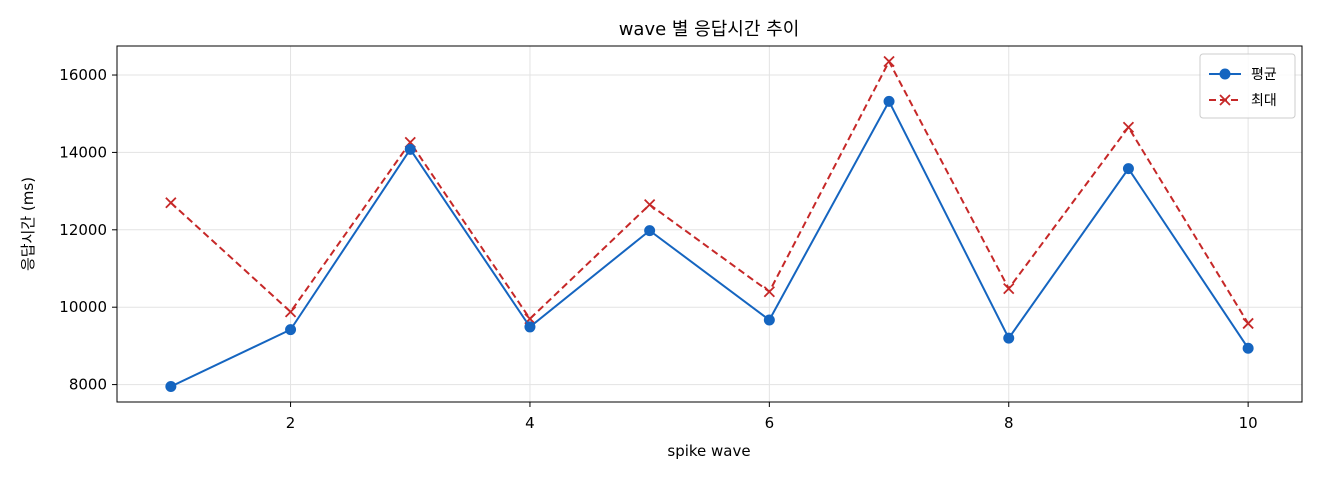 The height and width of the screenshot is (480, 1320). What do you see at coordinates (1264, 75) in the screenshot?
I see `legend-label: 평균` at bounding box center [1264, 75].